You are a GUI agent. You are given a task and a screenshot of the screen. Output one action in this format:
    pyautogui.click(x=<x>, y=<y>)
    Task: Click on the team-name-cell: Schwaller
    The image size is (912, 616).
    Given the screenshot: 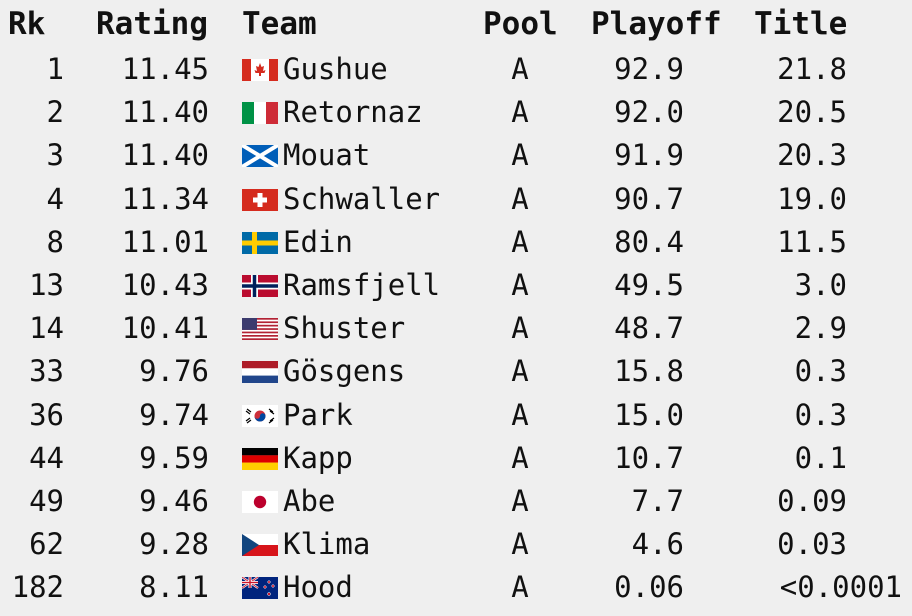 What is the action you would take?
    pyautogui.click(x=378, y=199)
    